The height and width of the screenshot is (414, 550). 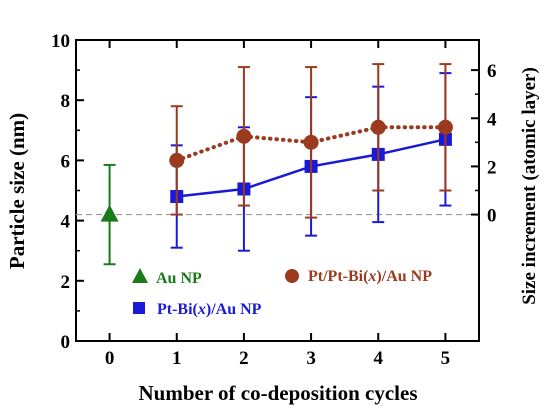 What do you see at coordinates (492, 71) in the screenshot?
I see `y2-tick-label: 6` at bounding box center [492, 71].